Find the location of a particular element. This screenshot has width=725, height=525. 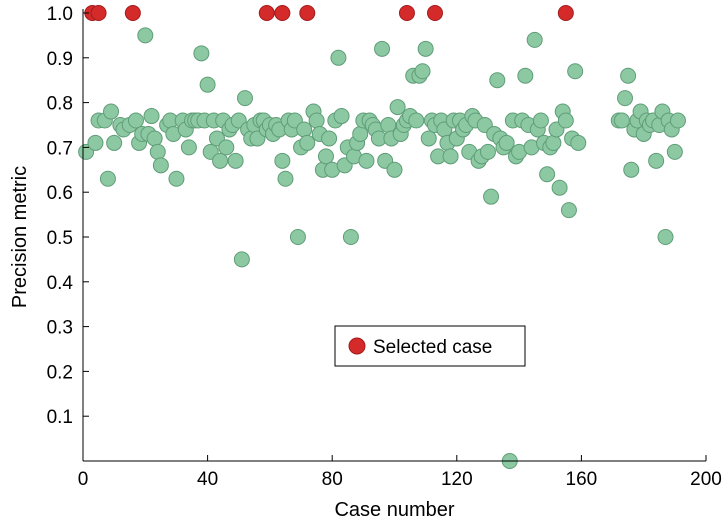

x-tick-label: 160 is located at coordinates (582, 479).